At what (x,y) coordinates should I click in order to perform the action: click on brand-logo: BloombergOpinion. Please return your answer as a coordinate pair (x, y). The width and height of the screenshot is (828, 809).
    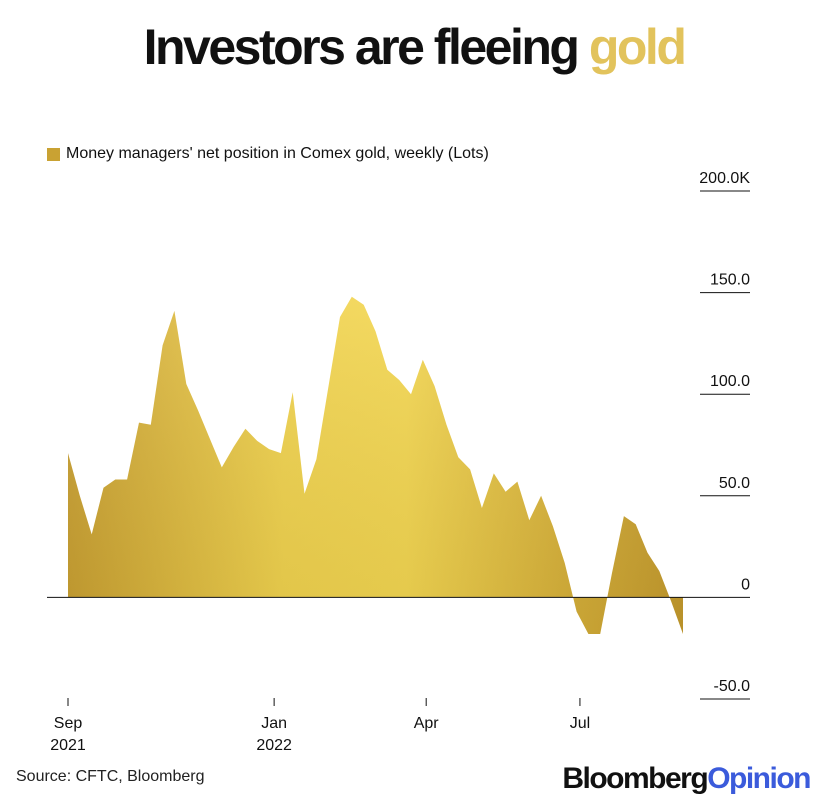
    Looking at the image, I should click on (686, 779).